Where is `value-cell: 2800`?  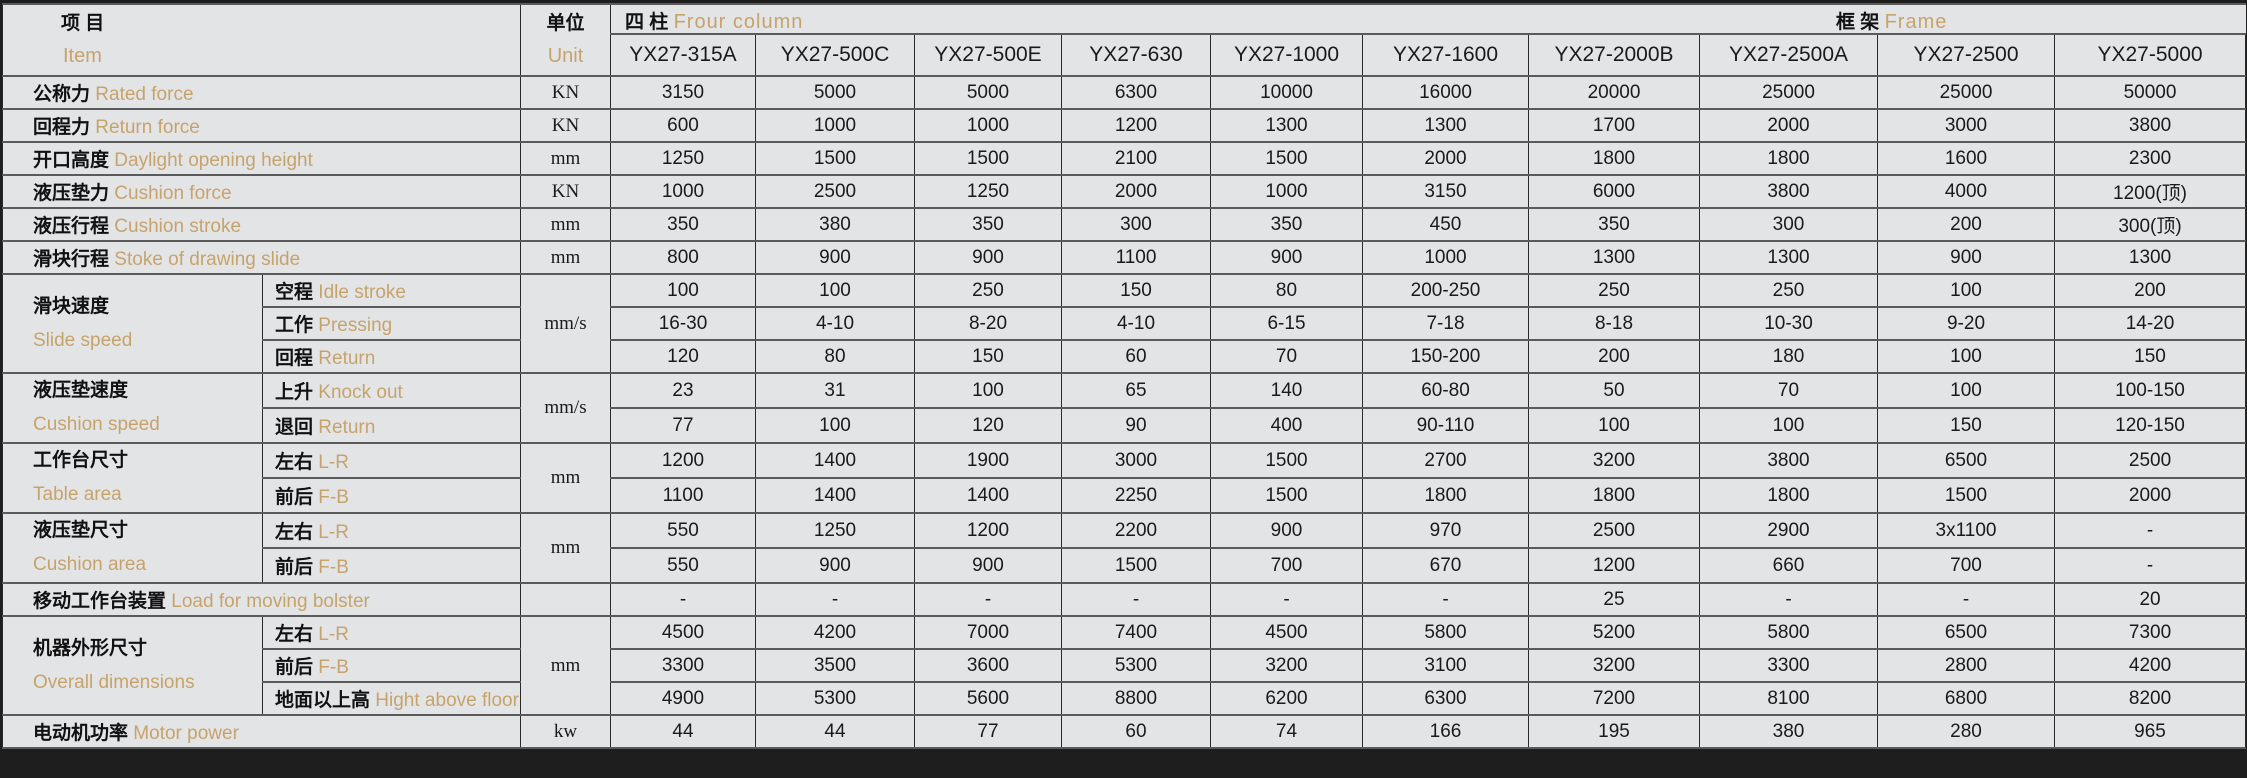
value-cell: 2800 is located at coordinates (1966, 665).